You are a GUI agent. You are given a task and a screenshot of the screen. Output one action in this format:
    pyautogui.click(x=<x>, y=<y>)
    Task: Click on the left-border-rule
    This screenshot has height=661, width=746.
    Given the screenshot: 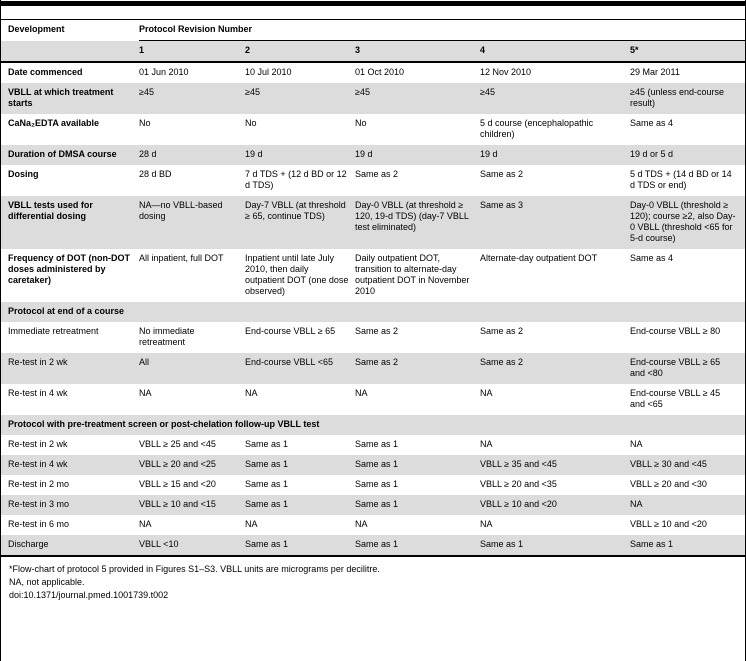 What is the action you would take?
    pyautogui.click(x=0, y=330)
    